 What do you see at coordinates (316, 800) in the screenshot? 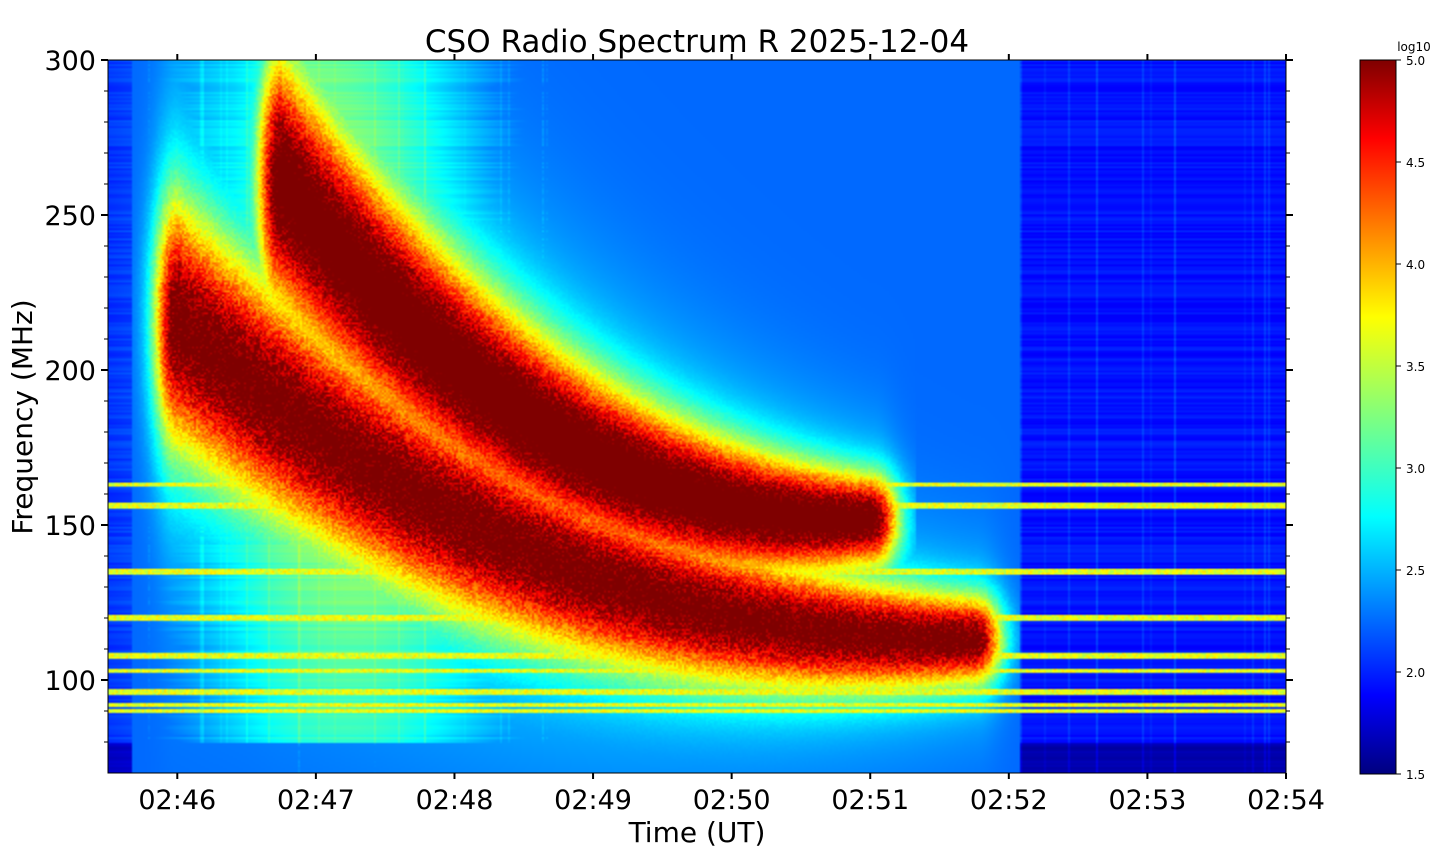
I see `x-tick-label: 02:47` at bounding box center [316, 800].